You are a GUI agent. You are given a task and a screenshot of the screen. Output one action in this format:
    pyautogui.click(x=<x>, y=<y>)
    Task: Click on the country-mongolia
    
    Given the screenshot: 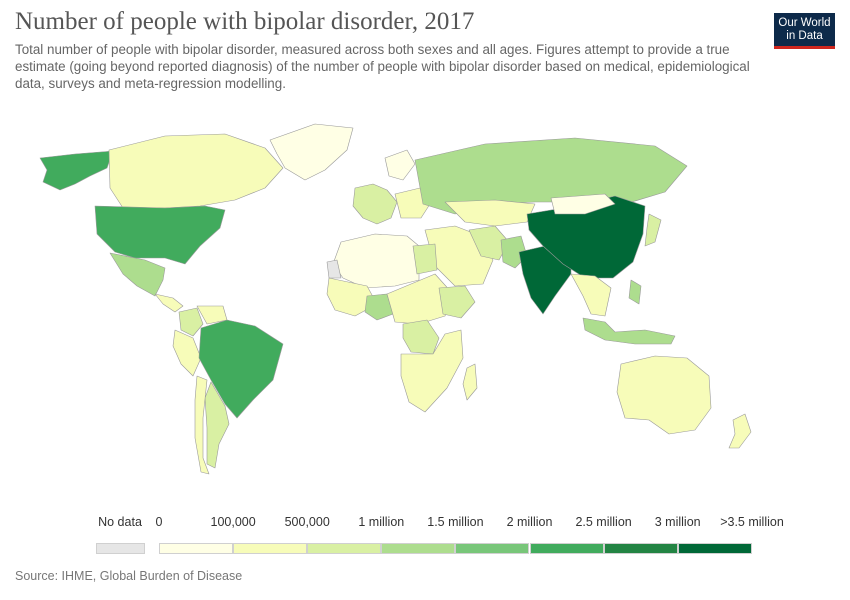 What is the action you would take?
    pyautogui.click(x=583, y=204)
    